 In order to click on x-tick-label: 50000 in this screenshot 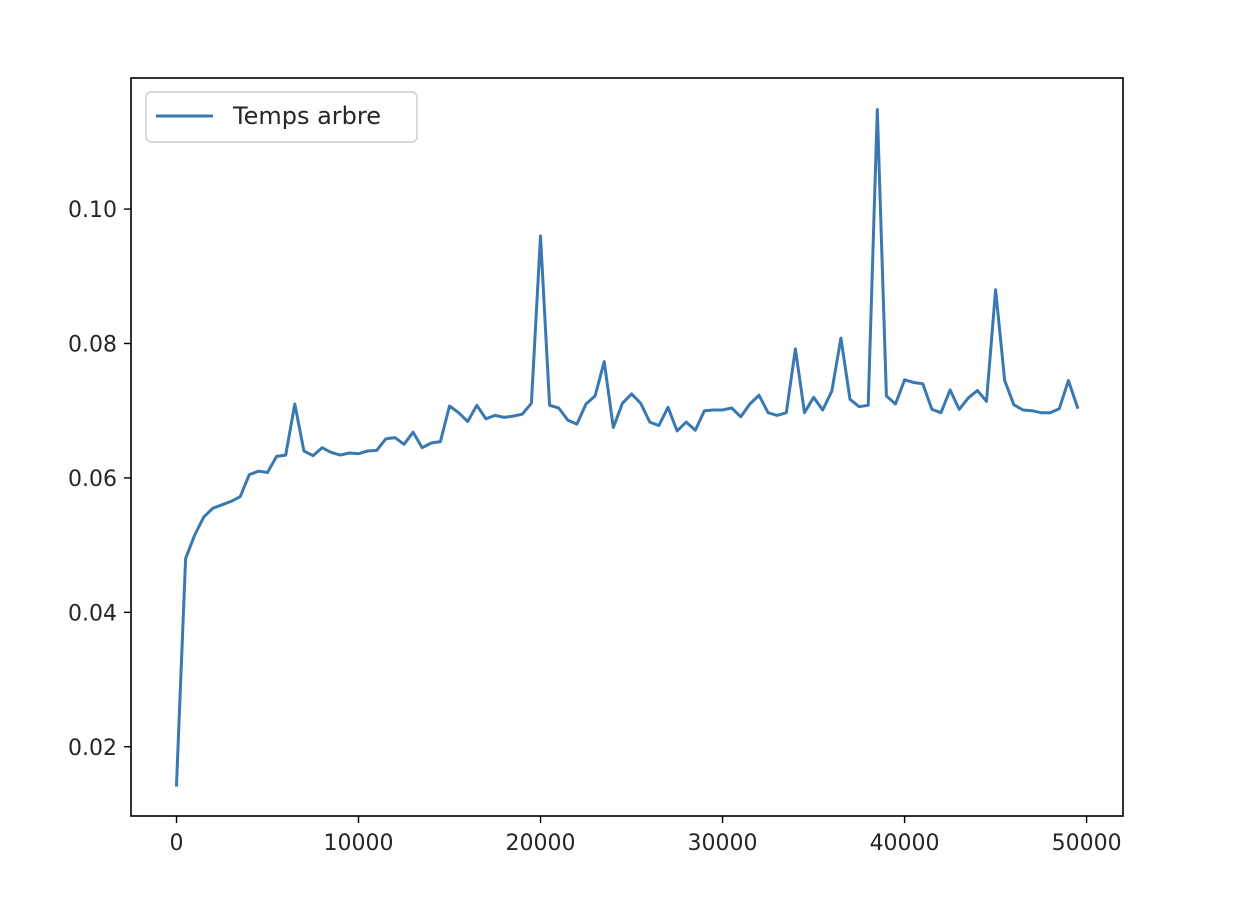, I will do `click(1087, 843)`.